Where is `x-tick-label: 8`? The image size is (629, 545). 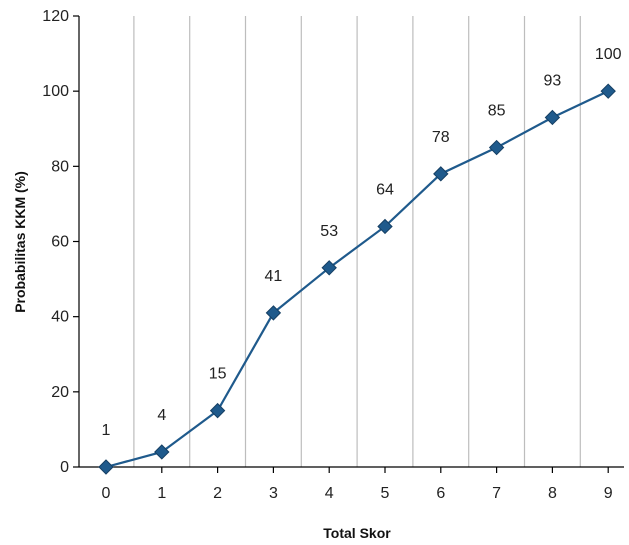 x-tick-label: 8 is located at coordinates (552, 493).